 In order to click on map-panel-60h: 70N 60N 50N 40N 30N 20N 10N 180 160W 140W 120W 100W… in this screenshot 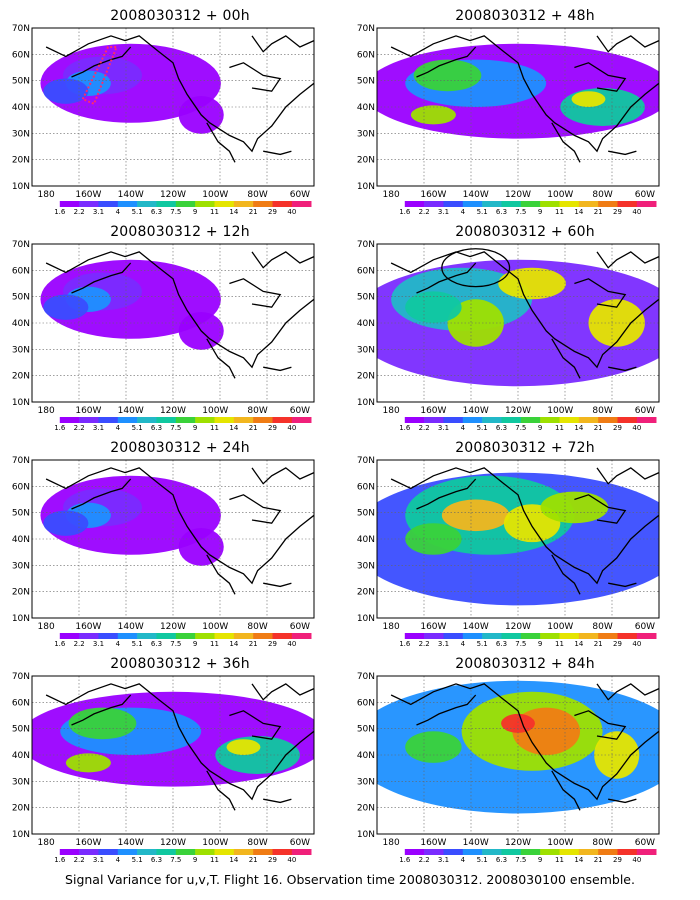, I will do `click(525, 330)`.